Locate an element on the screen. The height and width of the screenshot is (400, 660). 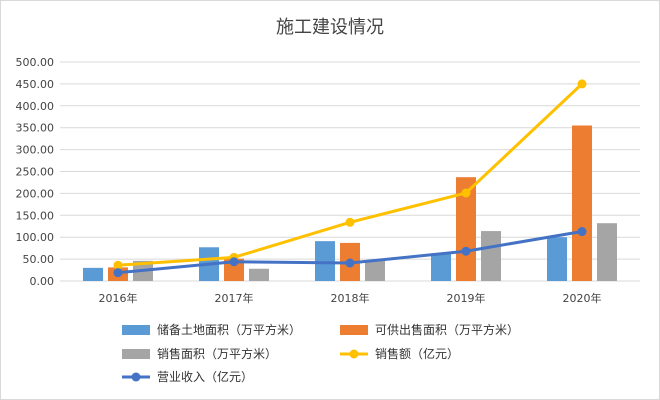
y-tick-label: 400.00 is located at coordinates (35, 106).